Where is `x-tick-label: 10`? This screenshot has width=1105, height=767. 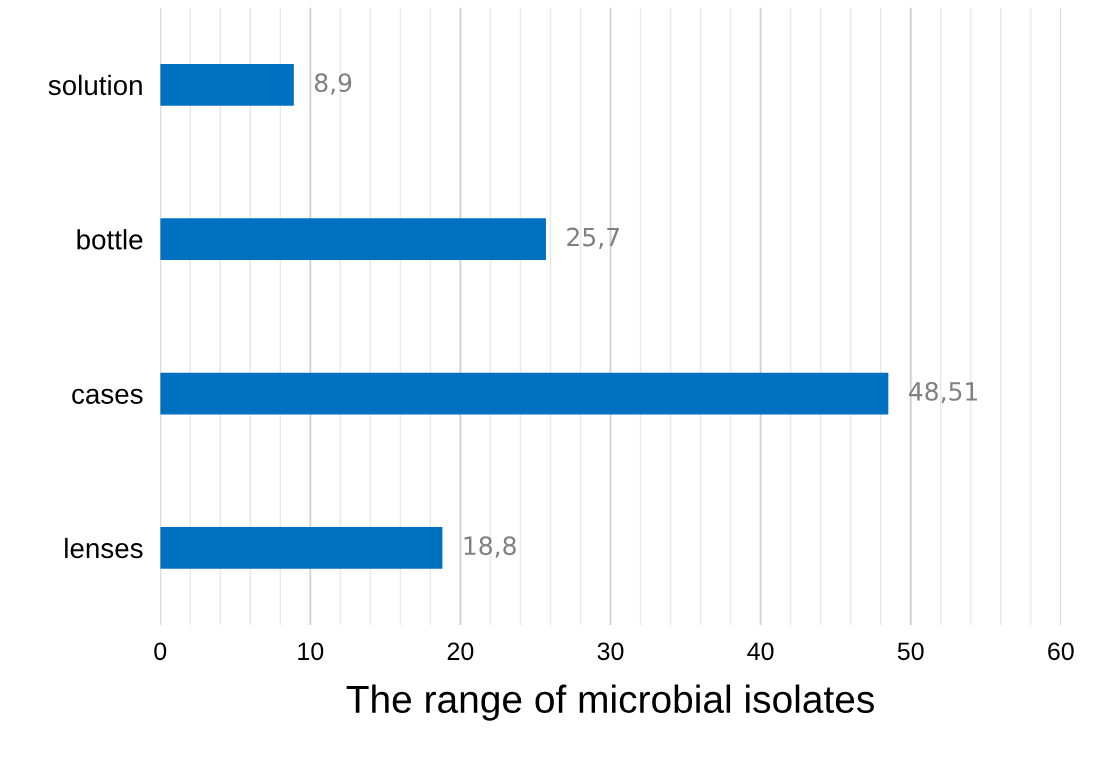
x-tick-label: 10 is located at coordinates (311, 651).